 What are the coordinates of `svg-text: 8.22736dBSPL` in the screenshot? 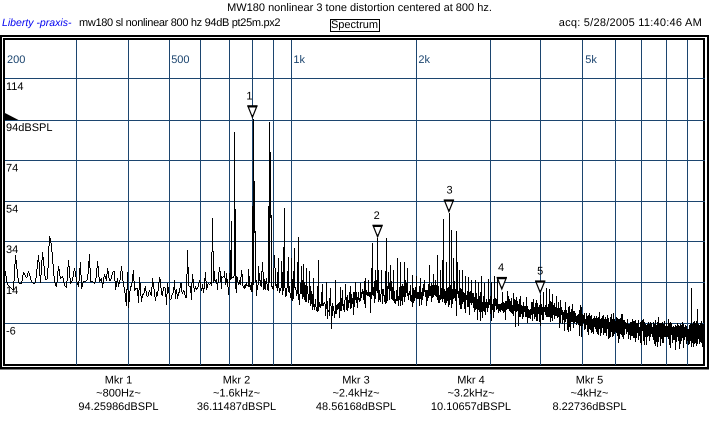 It's located at (589, 407).